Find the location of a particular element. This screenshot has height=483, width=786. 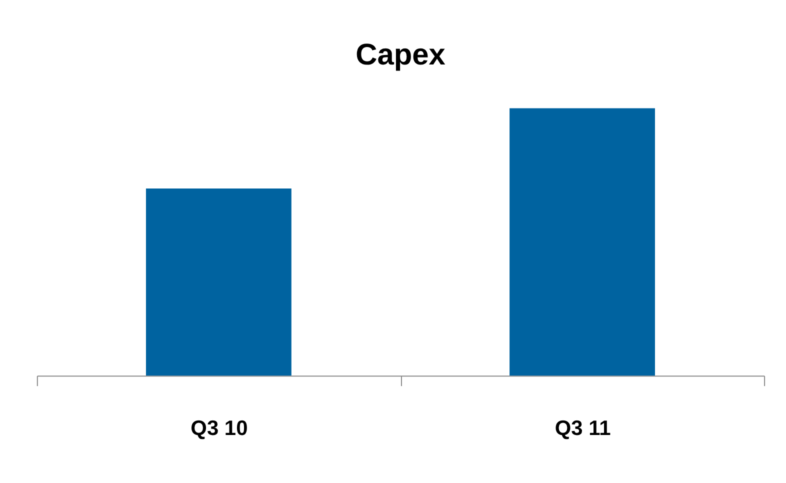

x-tick-label: Q3 10 is located at coordinates (219, 428).